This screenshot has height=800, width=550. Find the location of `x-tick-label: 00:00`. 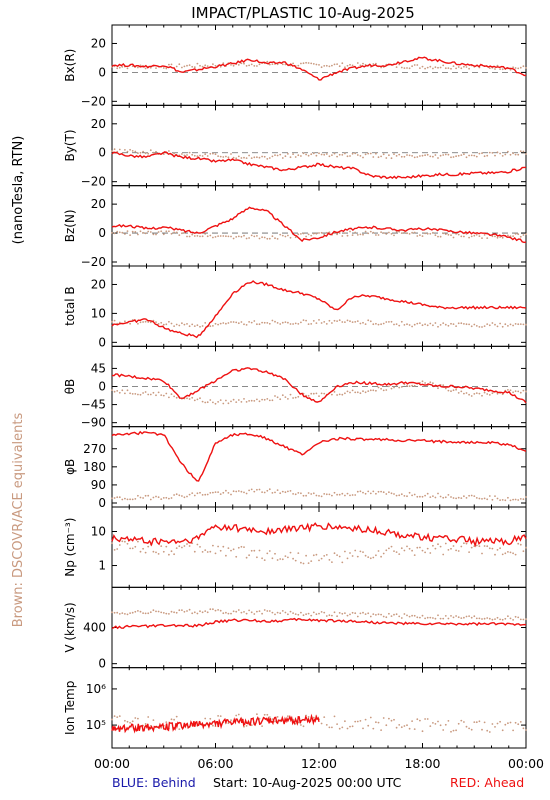

x-tick-label: 00:00 is located at coordinates (526, 763).